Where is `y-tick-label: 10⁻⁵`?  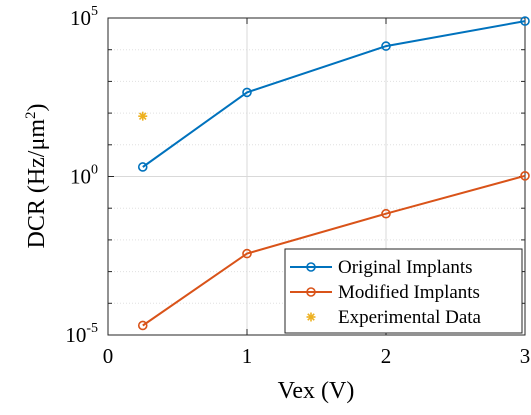 y-tick-label: 10⁻⁵ is located at coordinates (81, 334).